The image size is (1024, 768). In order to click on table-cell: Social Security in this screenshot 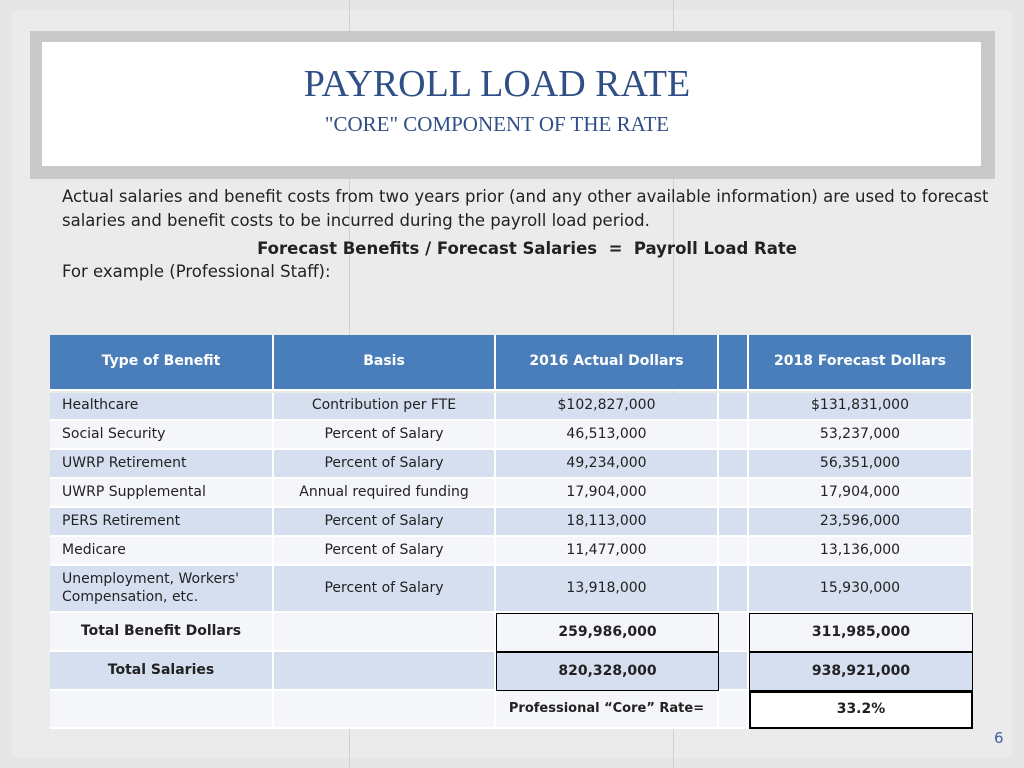, I will do `click(162, 435)`.